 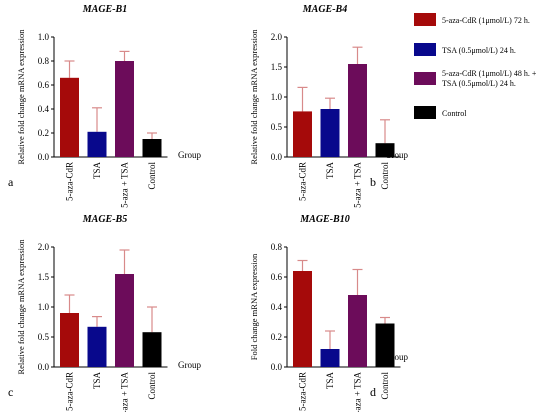 What do you see at coordinates (104, 9) in the screenshot?
I see `chart-title: MAGE-B1` at bounding box center [104, 9].